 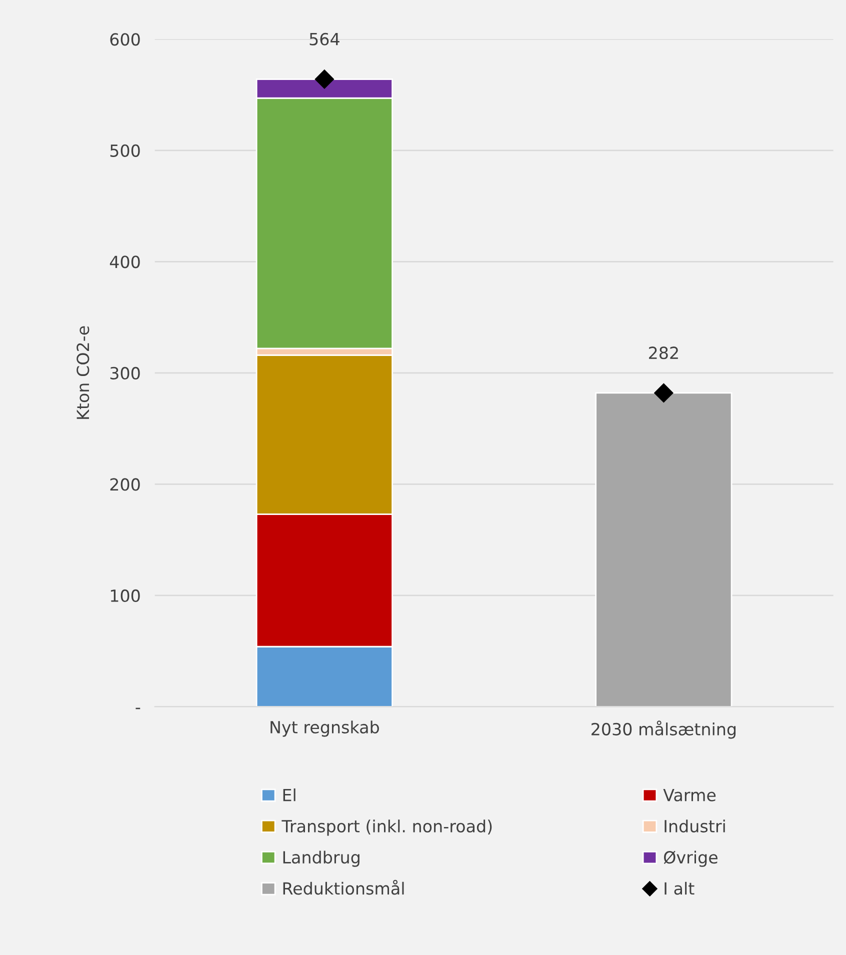 What do you see at coordinates (691, 858) in the screenshot?
I see `legend-label: Øvrige` at bounding box center [691, 858].